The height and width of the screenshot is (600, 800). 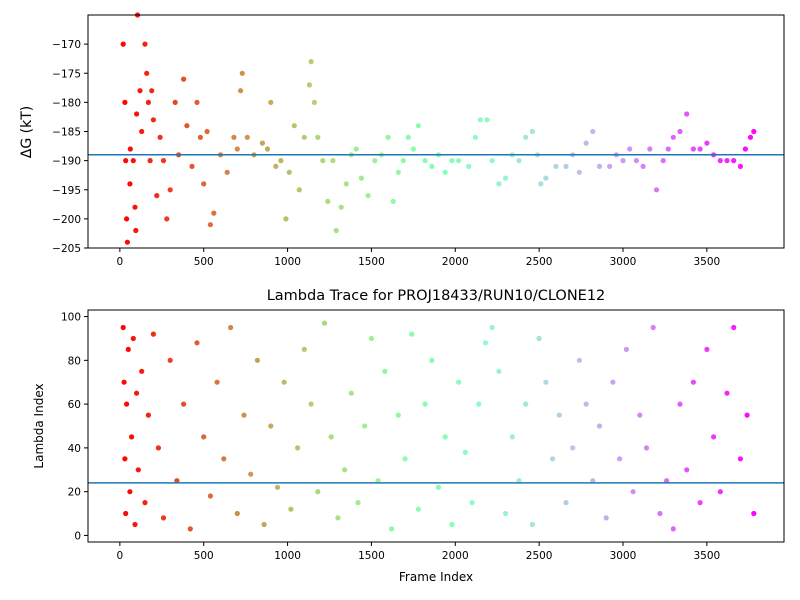 What do you see at coordinates (27, 132) in the screenshot?
I see `y-axis-label: ΔG (kT)` at bounding box center [27, 132].